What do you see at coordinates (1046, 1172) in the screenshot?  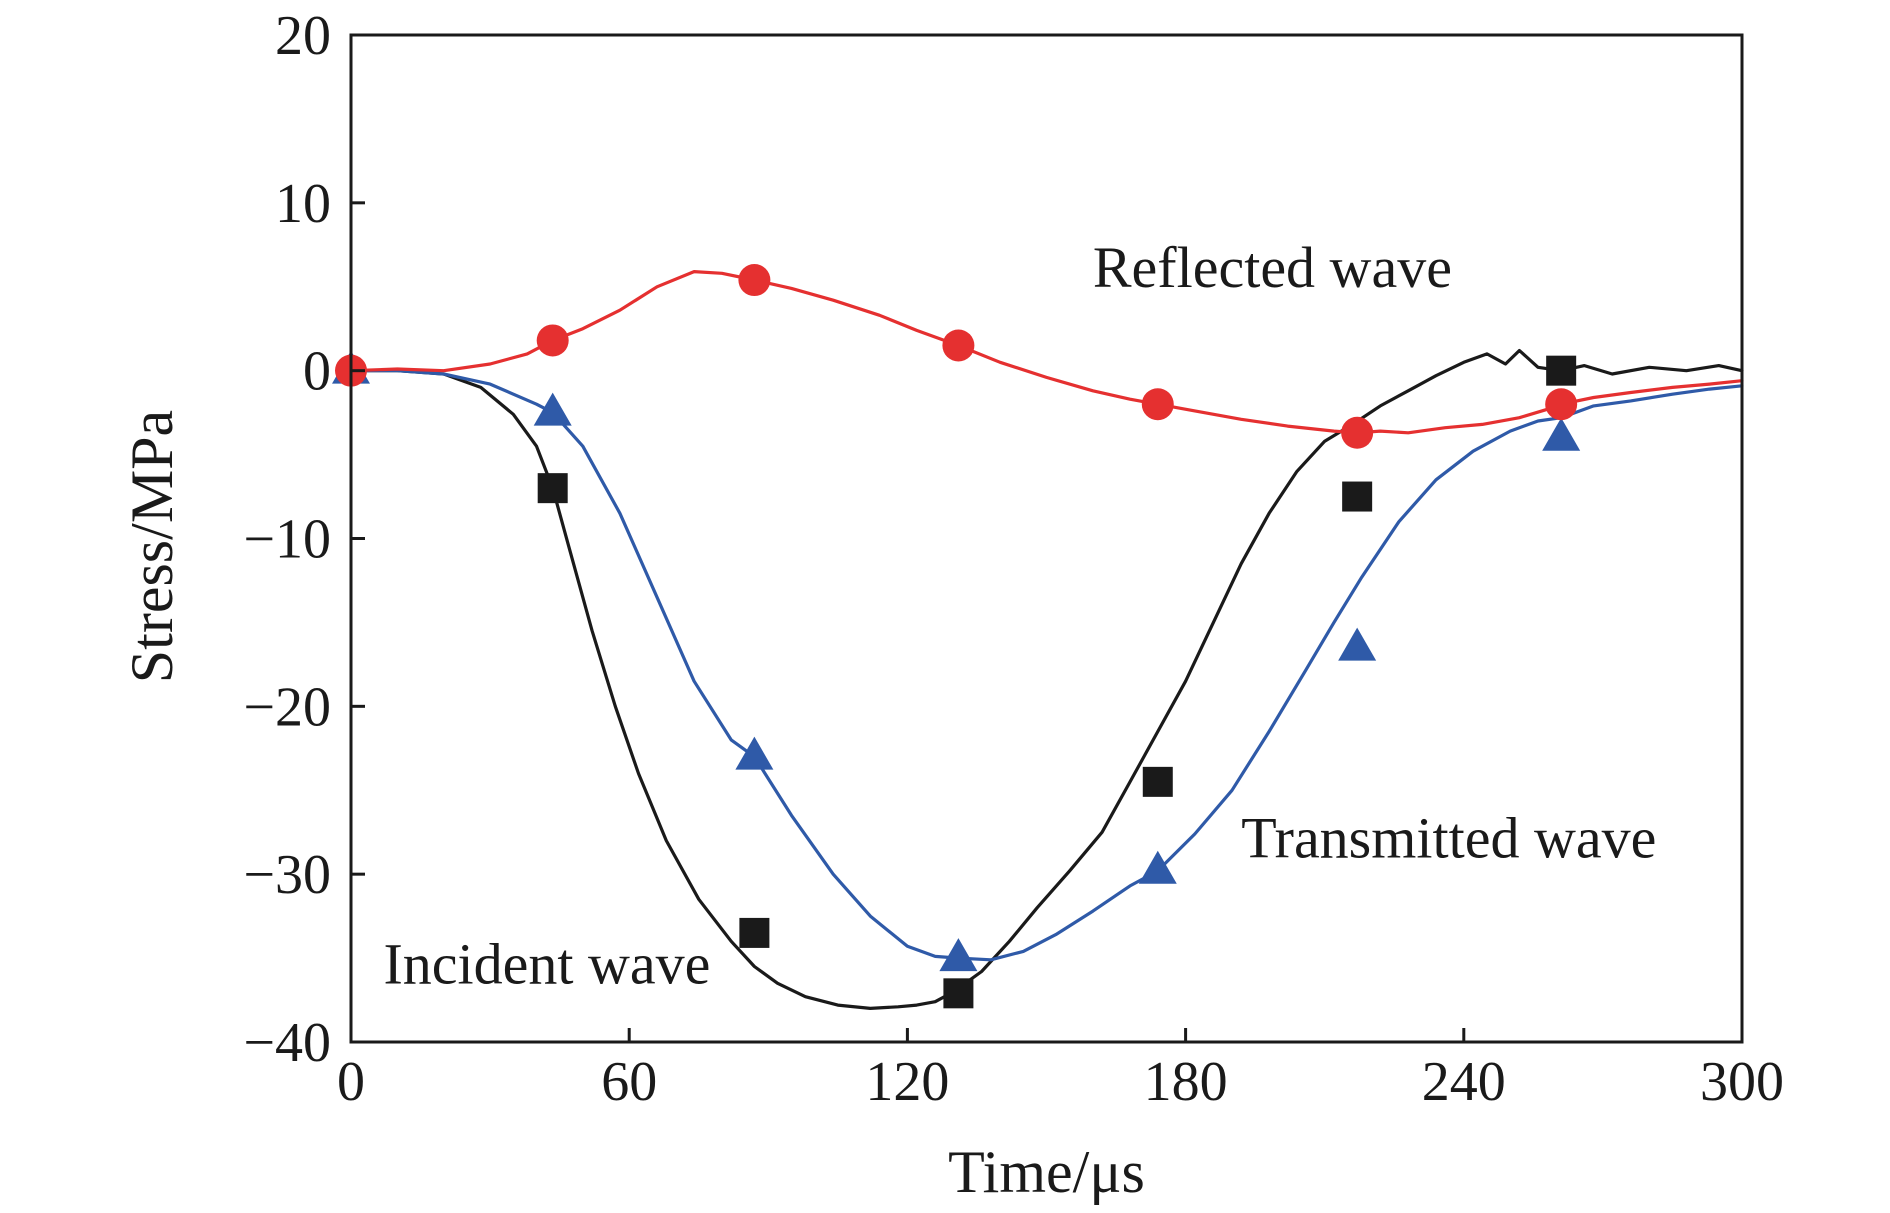 I see `x-axis-title: Time/μs` at bounding box center [1046, 1172].